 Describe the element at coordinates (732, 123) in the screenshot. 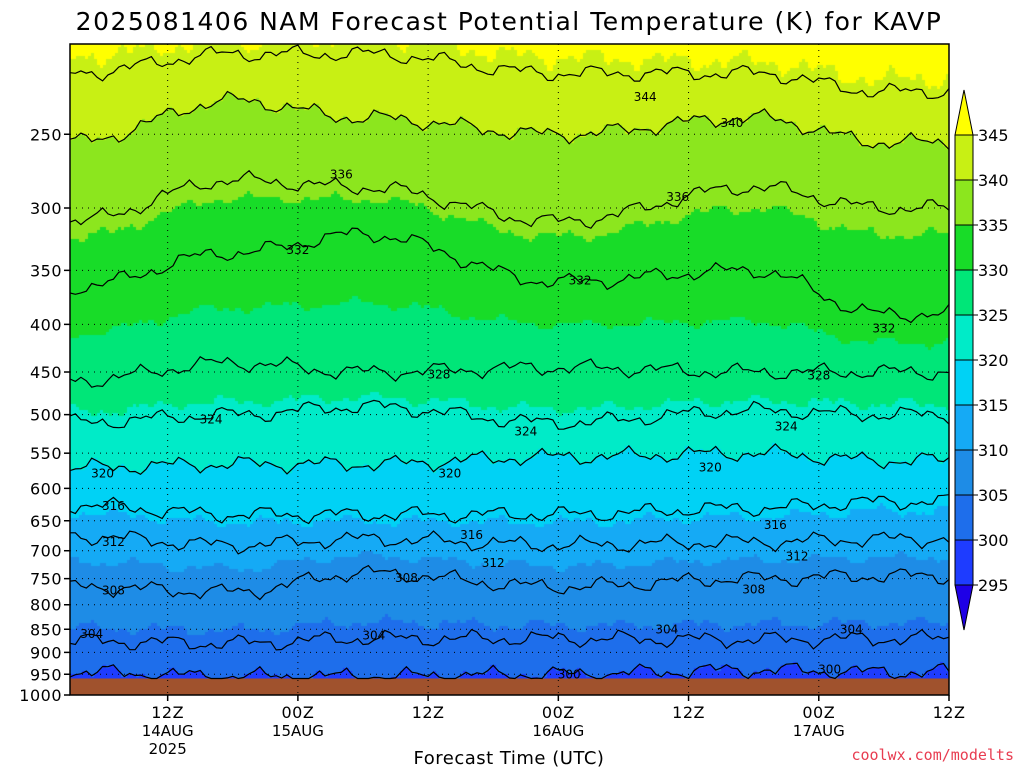

I see `contour-label: 340` at that location.